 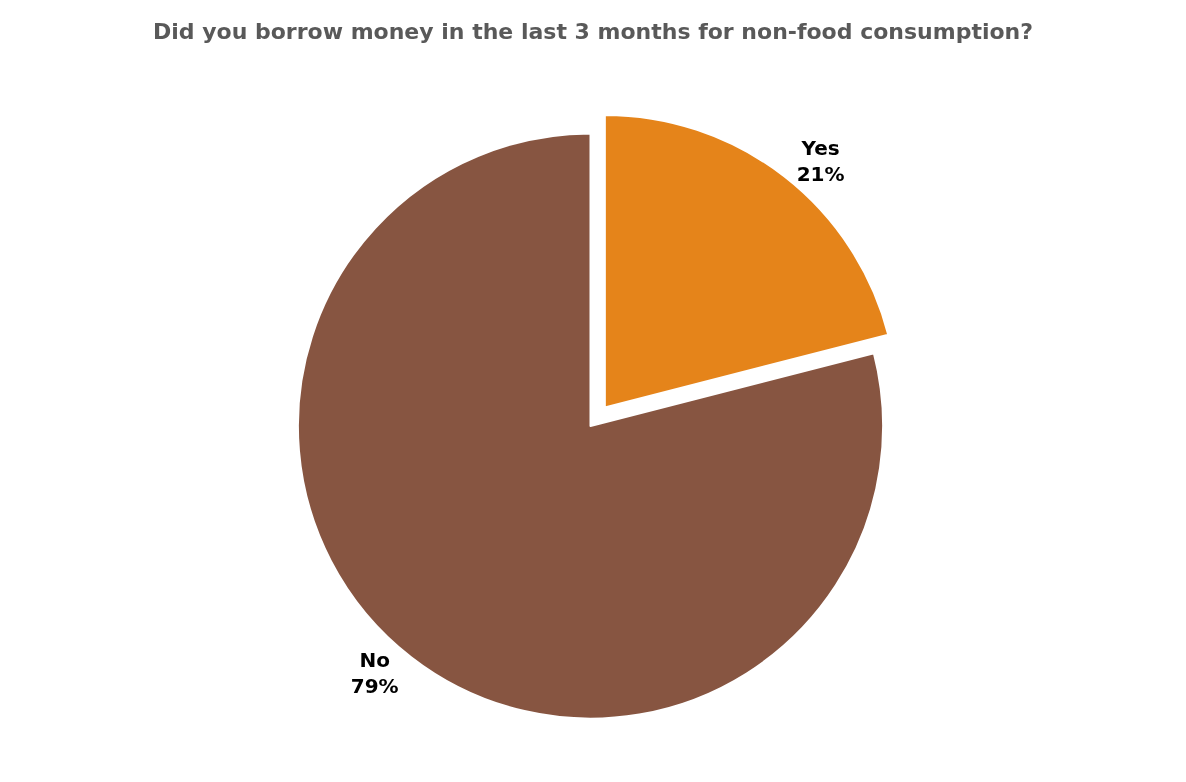 I want to click on data-label: 21%, so click(x=820, y=173).